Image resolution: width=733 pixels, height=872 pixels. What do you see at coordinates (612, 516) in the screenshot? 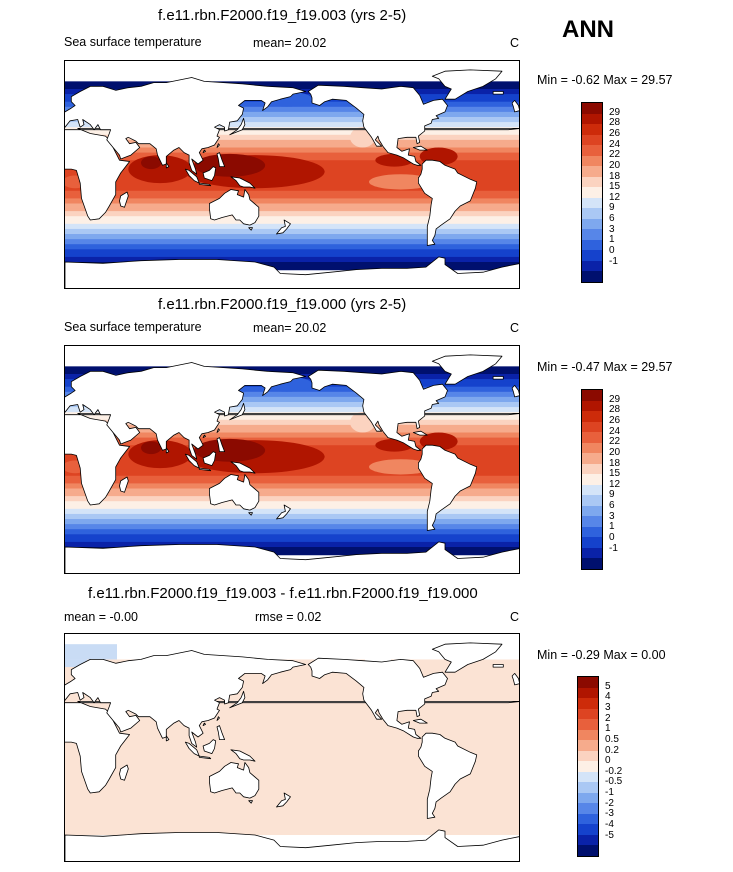
I see `colorbar-tick-label: 3` at bounding box center [612, 516].